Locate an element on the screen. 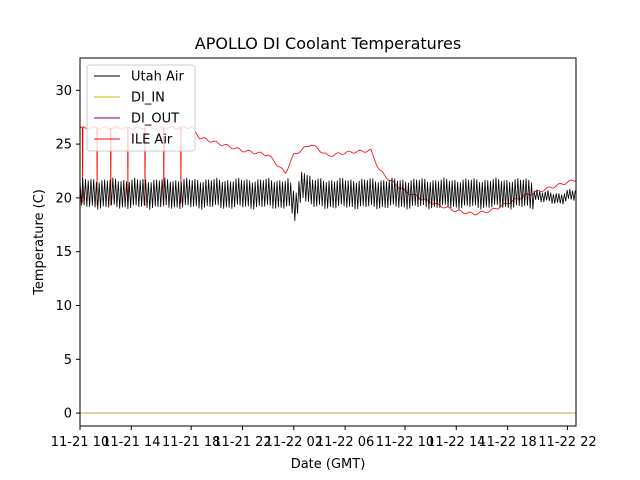 The width and height of the screenshot is (640, 480). y-tick-label: 15 is located at coordinates (63, 252).